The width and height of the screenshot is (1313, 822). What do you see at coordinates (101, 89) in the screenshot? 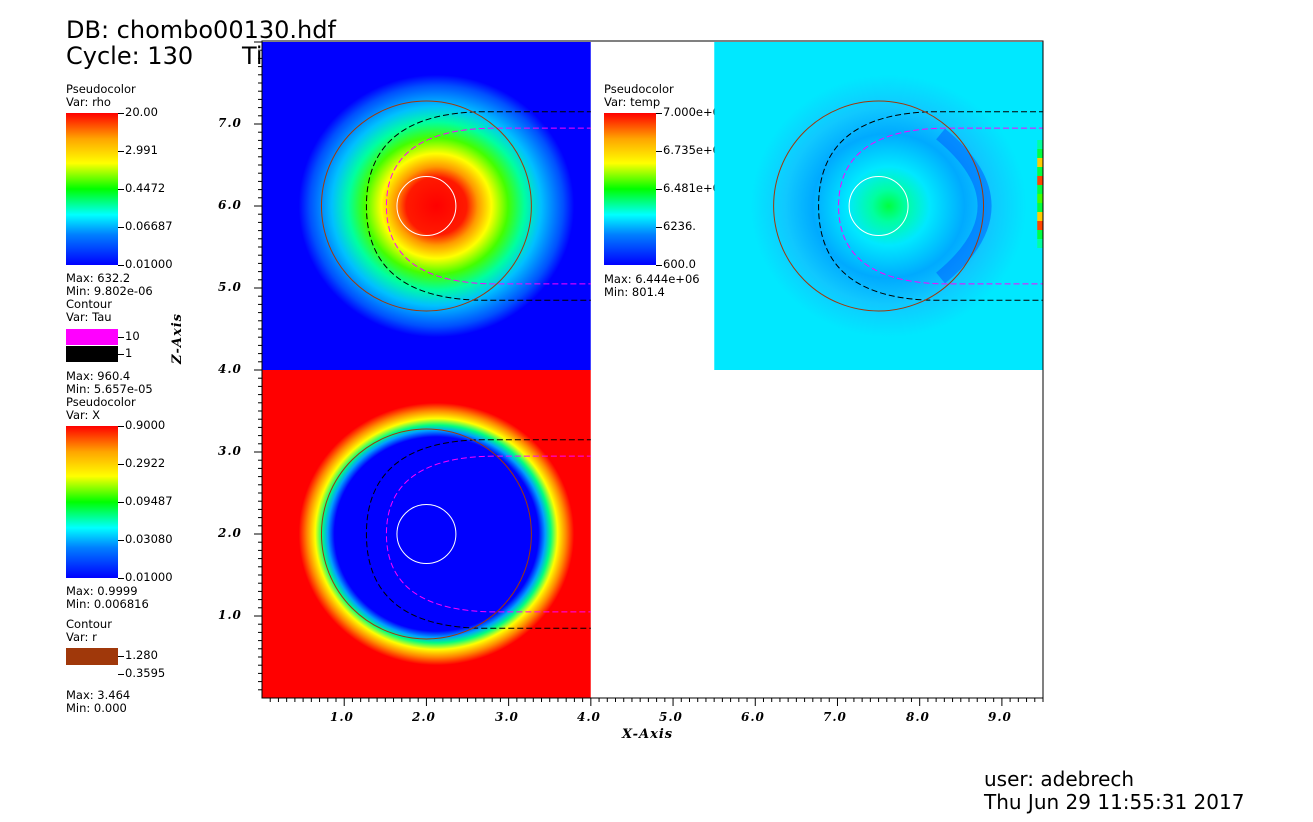
I see `rho-legend-kind: Pseudocolor` at bounding box center [101, 89].